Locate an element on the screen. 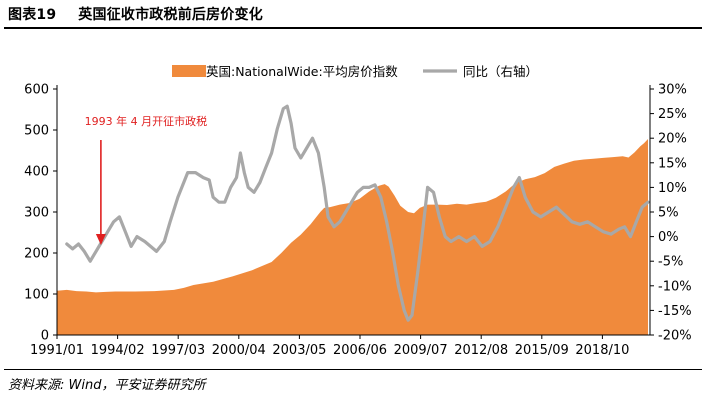 The image size is (706, 410). annotation: 1993 年 4 月开征市政税 is located at coordinates (146, 179).